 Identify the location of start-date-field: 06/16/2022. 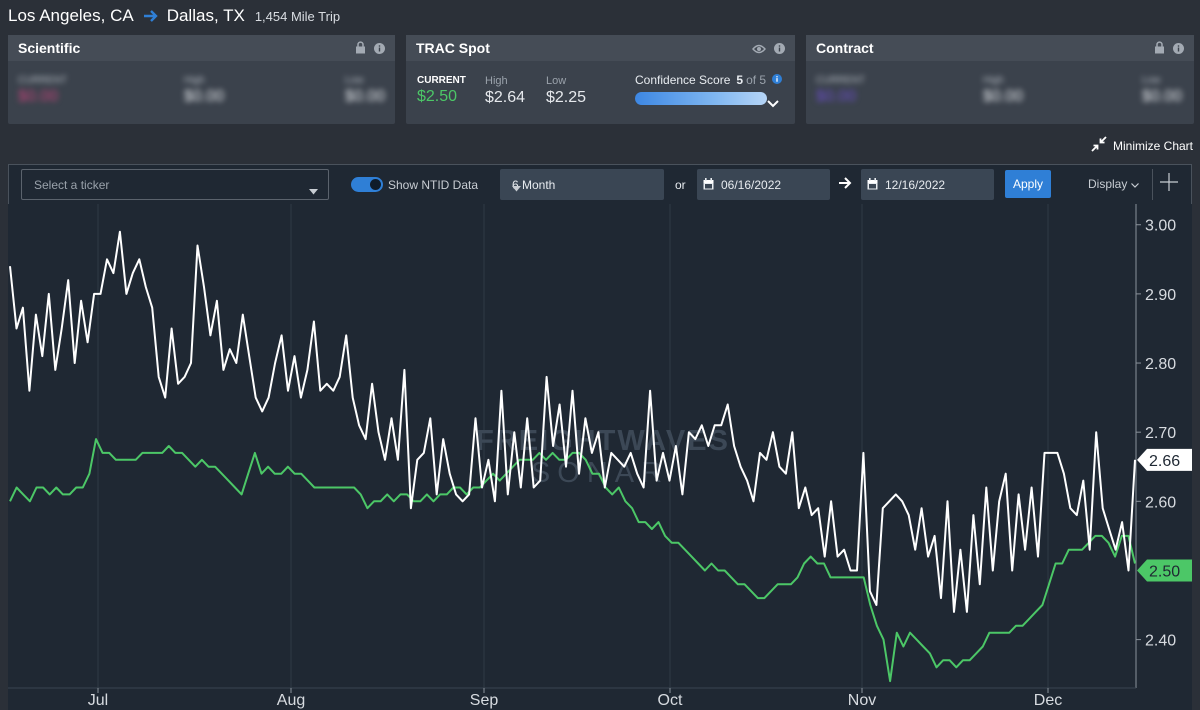
(763, 184).